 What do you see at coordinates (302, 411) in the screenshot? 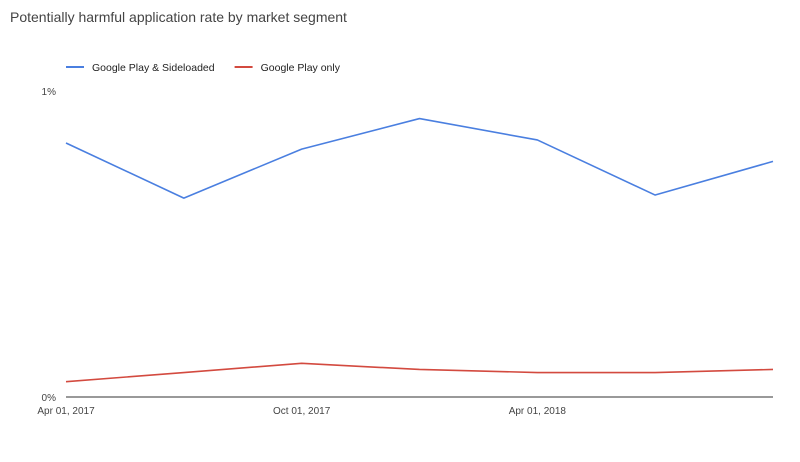
I see `x-tick-label: Oct 01, 2017` at bounding box center [302, 411].